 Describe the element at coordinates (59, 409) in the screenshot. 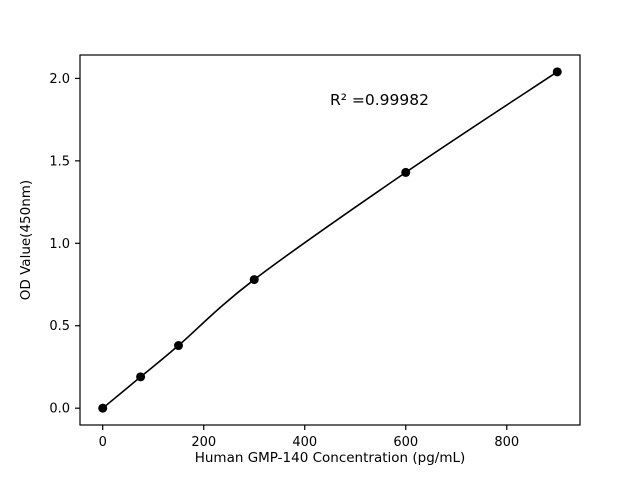

I see `y-tick-label: 0.0` at that location.